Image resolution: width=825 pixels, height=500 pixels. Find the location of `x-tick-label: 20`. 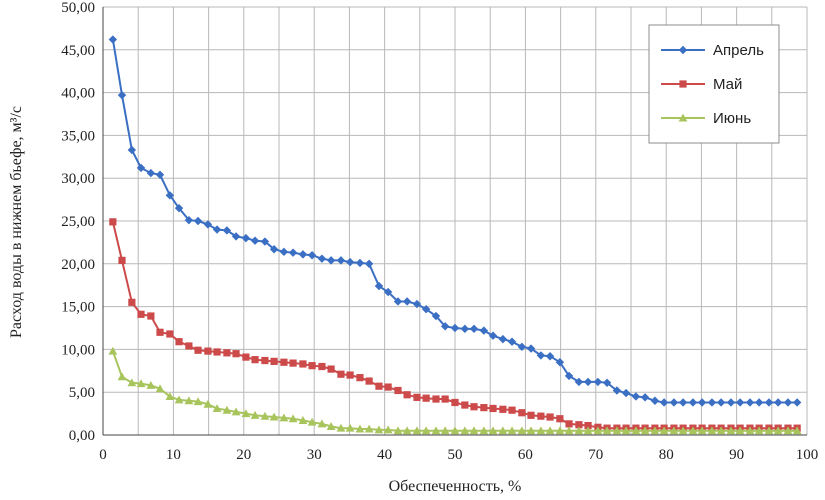

x-tick-label: 20 is located at coordinates (243, 455).